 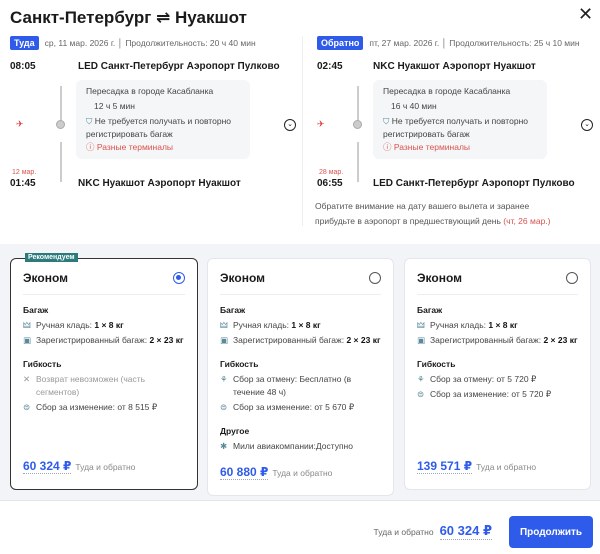 I want to click on arr-airport: LED Санкт-Петербург Аэропорт Пулково, so click(x=474, y=183).